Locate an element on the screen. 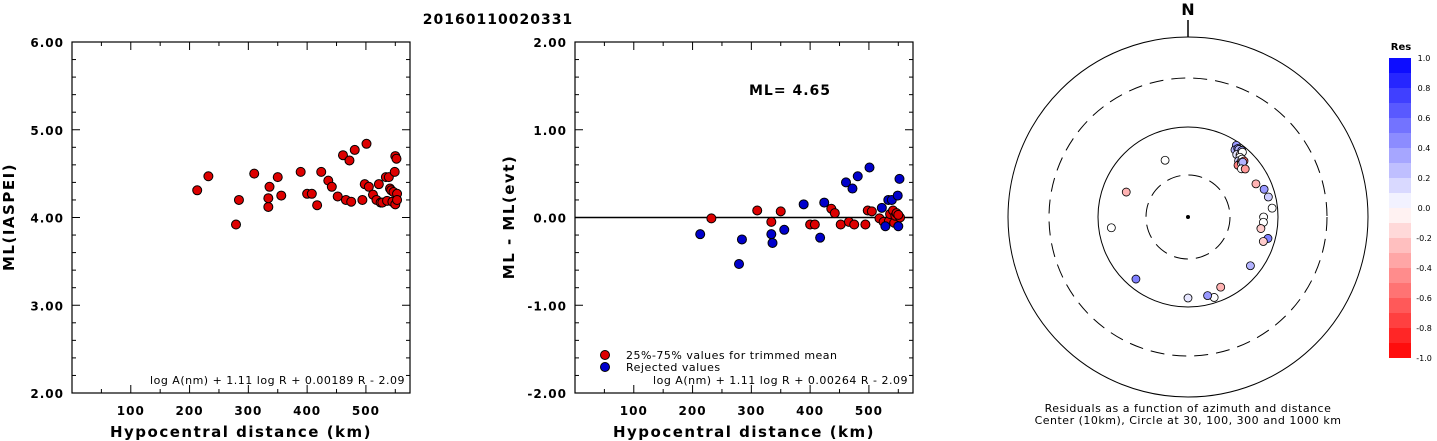 The height and width of the screenshot is (441, 1437). legend-marker-rejected is located at coordinates (605, 367).